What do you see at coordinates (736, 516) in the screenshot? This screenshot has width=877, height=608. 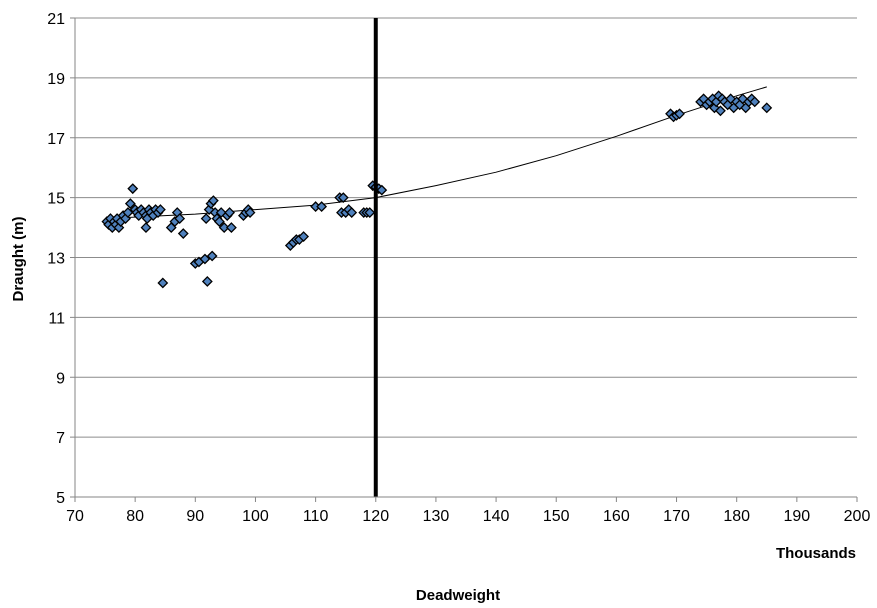 I see `x-tick-label: 180` at bounding box center [736, 516].